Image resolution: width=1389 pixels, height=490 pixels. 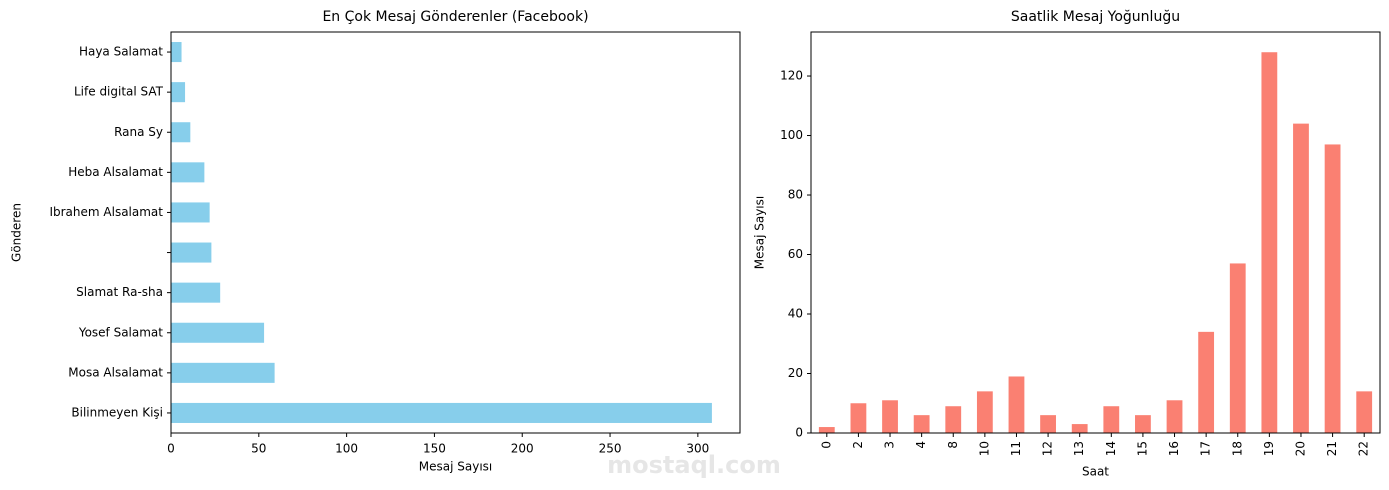 What do you see at coordinates (119, 92) in the screenshot?
I see `y-tick-label: Life digital SAT` at bounding box center [119, 92].